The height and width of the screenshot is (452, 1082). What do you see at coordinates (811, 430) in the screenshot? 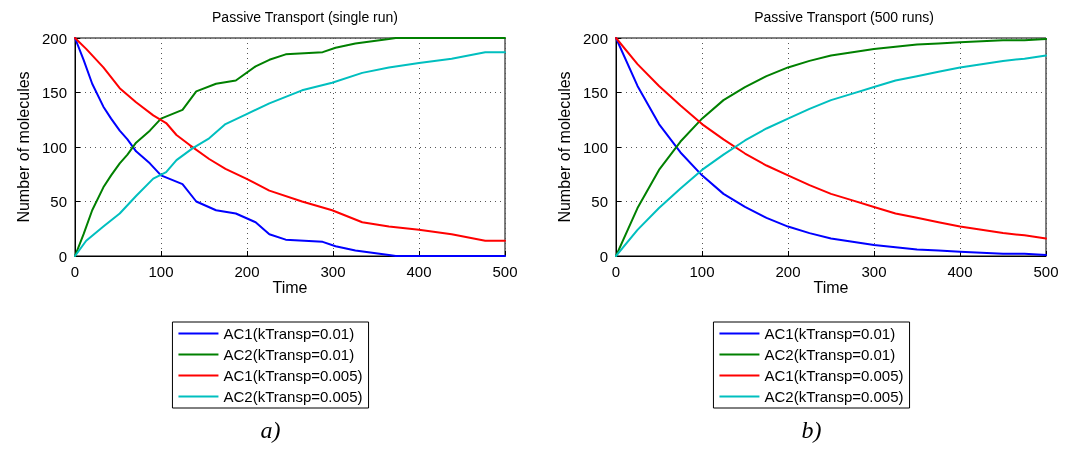
I see `text: b)` at bounding box center [811, 430].